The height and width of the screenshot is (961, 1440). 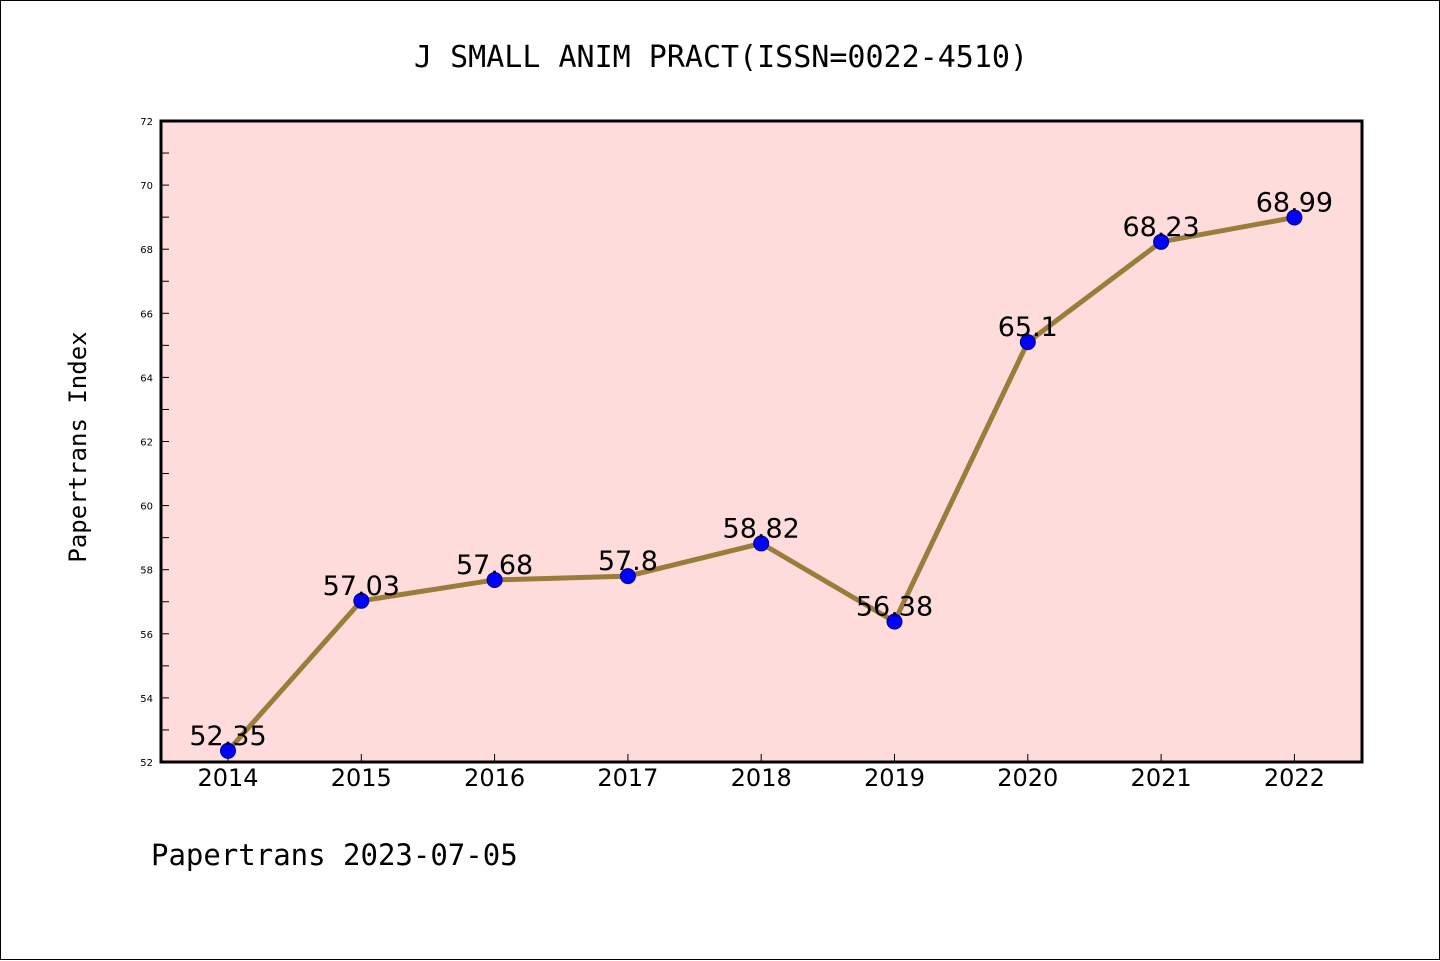 What do you see at coordinates (894, 607) in the screenshot?
I see `data-label: 56.38` at bounding box center [894, 607].